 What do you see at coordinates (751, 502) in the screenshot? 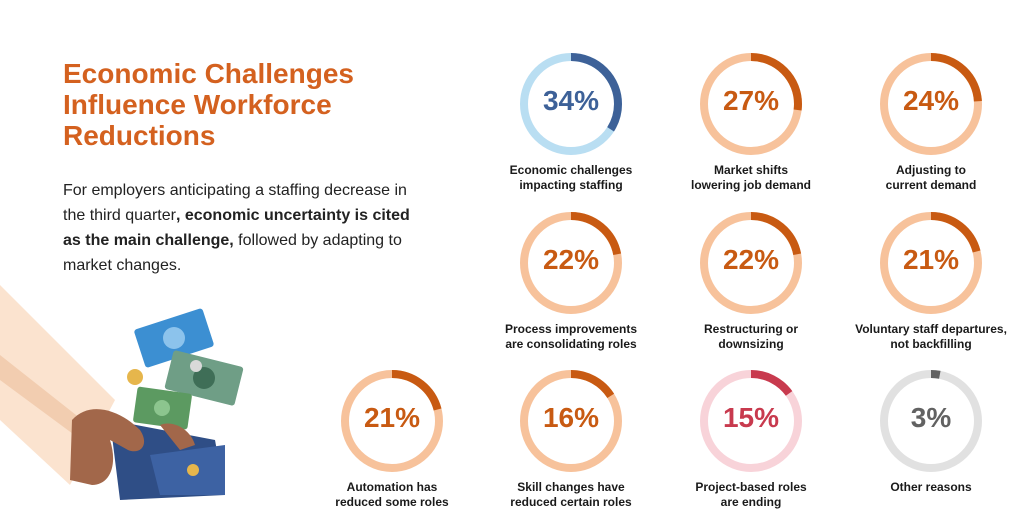
I see `donut-category-label-line: are ending` at bounding box center [751, 502].